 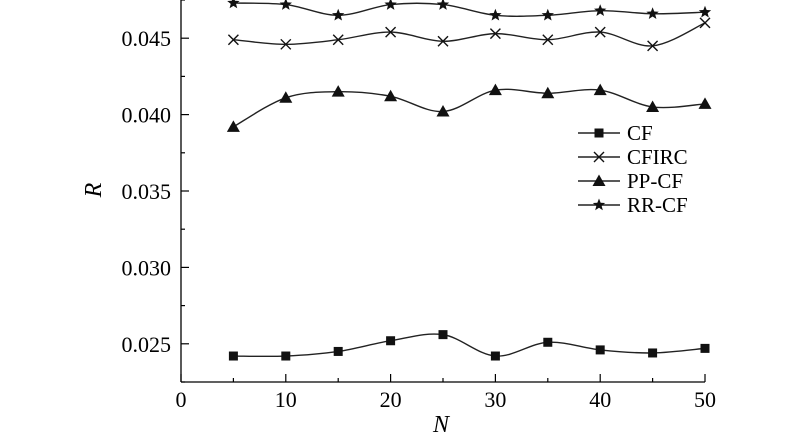 I want to click on y-tick-label: 0.040, so click(x=147, y=115).